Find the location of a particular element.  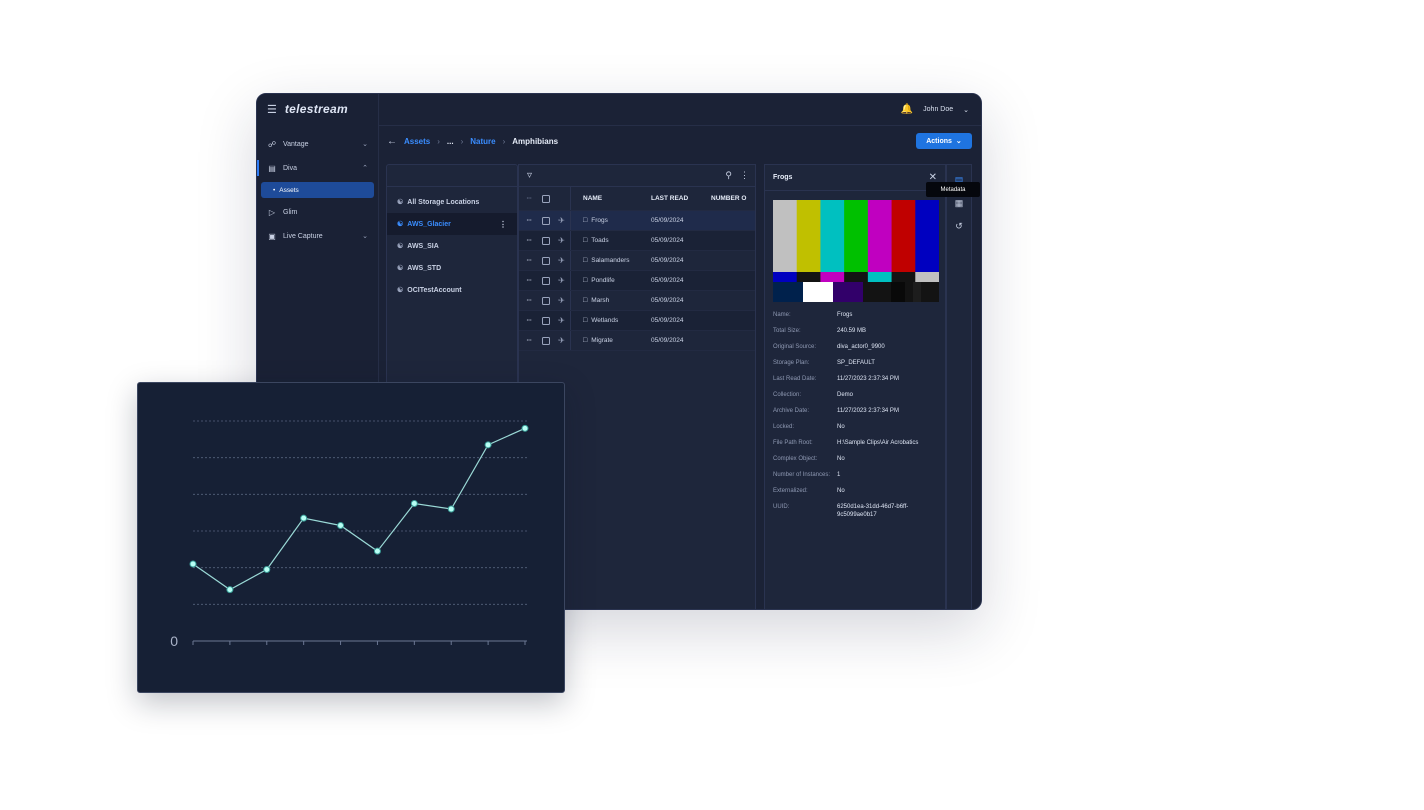

table-row: ··· ✈ □ Migrate 05/09/2024 is located at coordinates (637, 341).